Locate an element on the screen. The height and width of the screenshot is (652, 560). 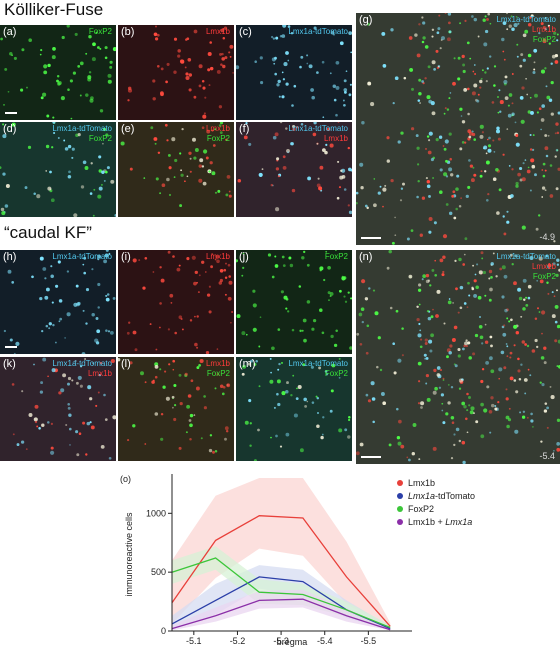
panel-e-merge: (e) Lmx1b FoxP2 is located at coordinates (176, 169).